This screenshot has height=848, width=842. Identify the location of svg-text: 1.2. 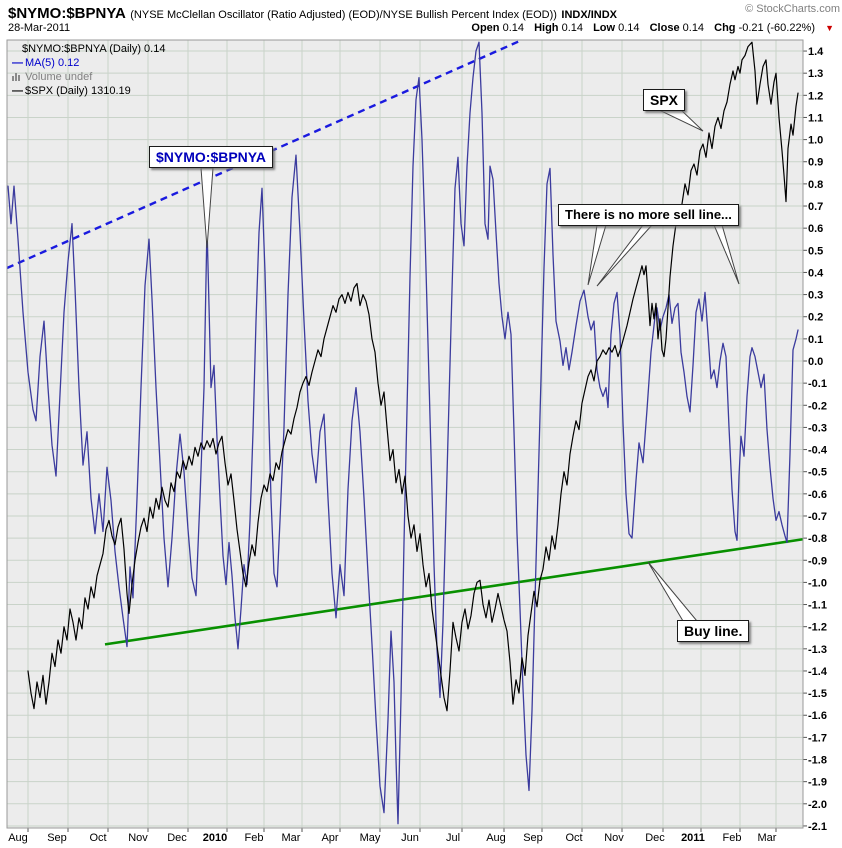
(815, 96).